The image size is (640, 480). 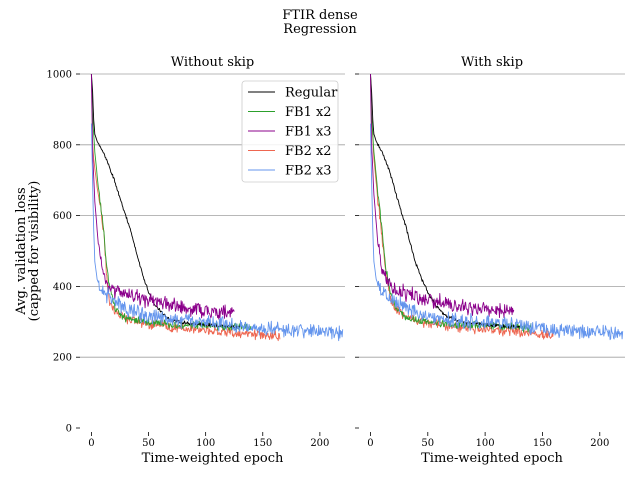 What do you see at coordinates (212, 62) in the screenshot?
I see `panel-title: Without skip` at bounding box center [212, 62].